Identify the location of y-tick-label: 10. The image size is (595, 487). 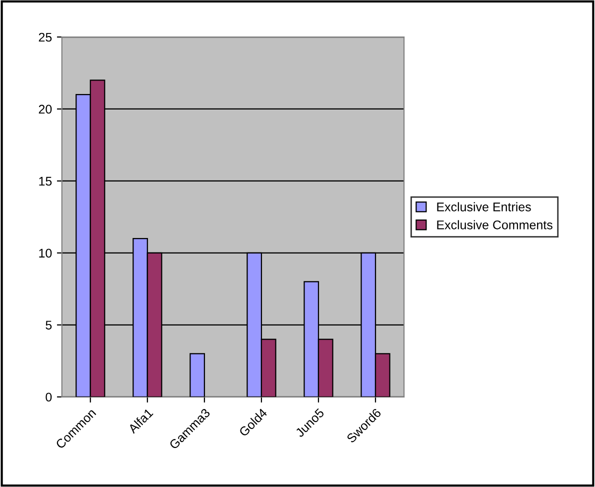
(45, 253).